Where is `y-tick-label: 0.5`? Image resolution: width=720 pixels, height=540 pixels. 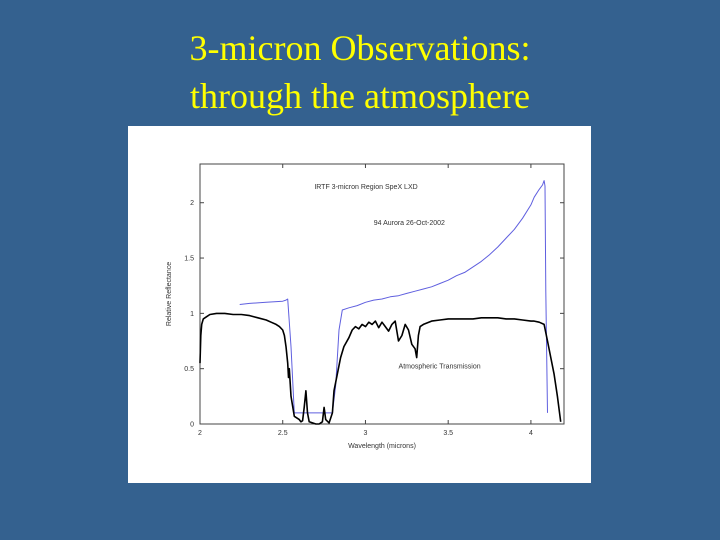 y-tick-label: 0.5 is located at coordinates (189, 369).